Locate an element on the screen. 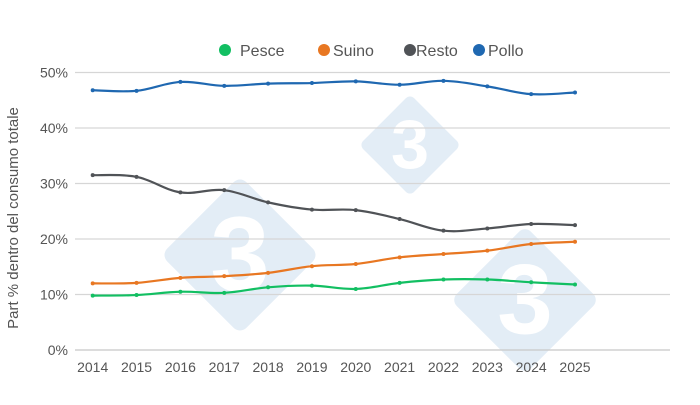  x-tick-label: 2021 is located at coordinates (399, 367).